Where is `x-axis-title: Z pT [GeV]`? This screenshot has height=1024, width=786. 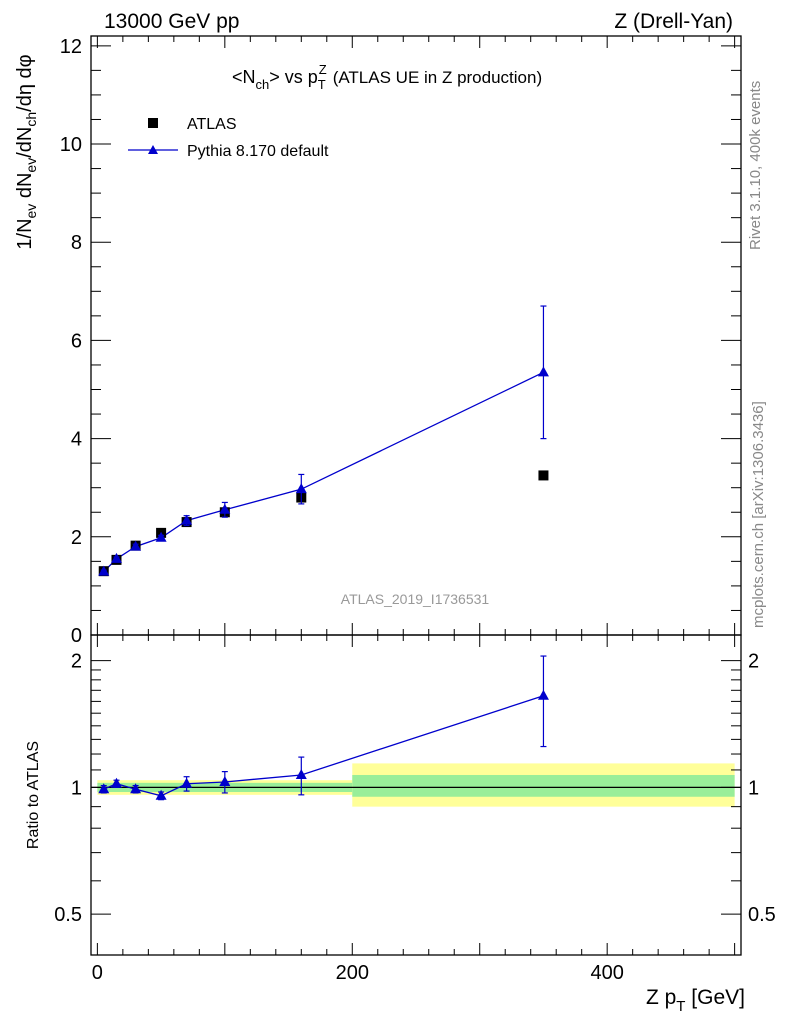 x-axis-title: Z pT [GeV] is located at coordinates (695, 1000).